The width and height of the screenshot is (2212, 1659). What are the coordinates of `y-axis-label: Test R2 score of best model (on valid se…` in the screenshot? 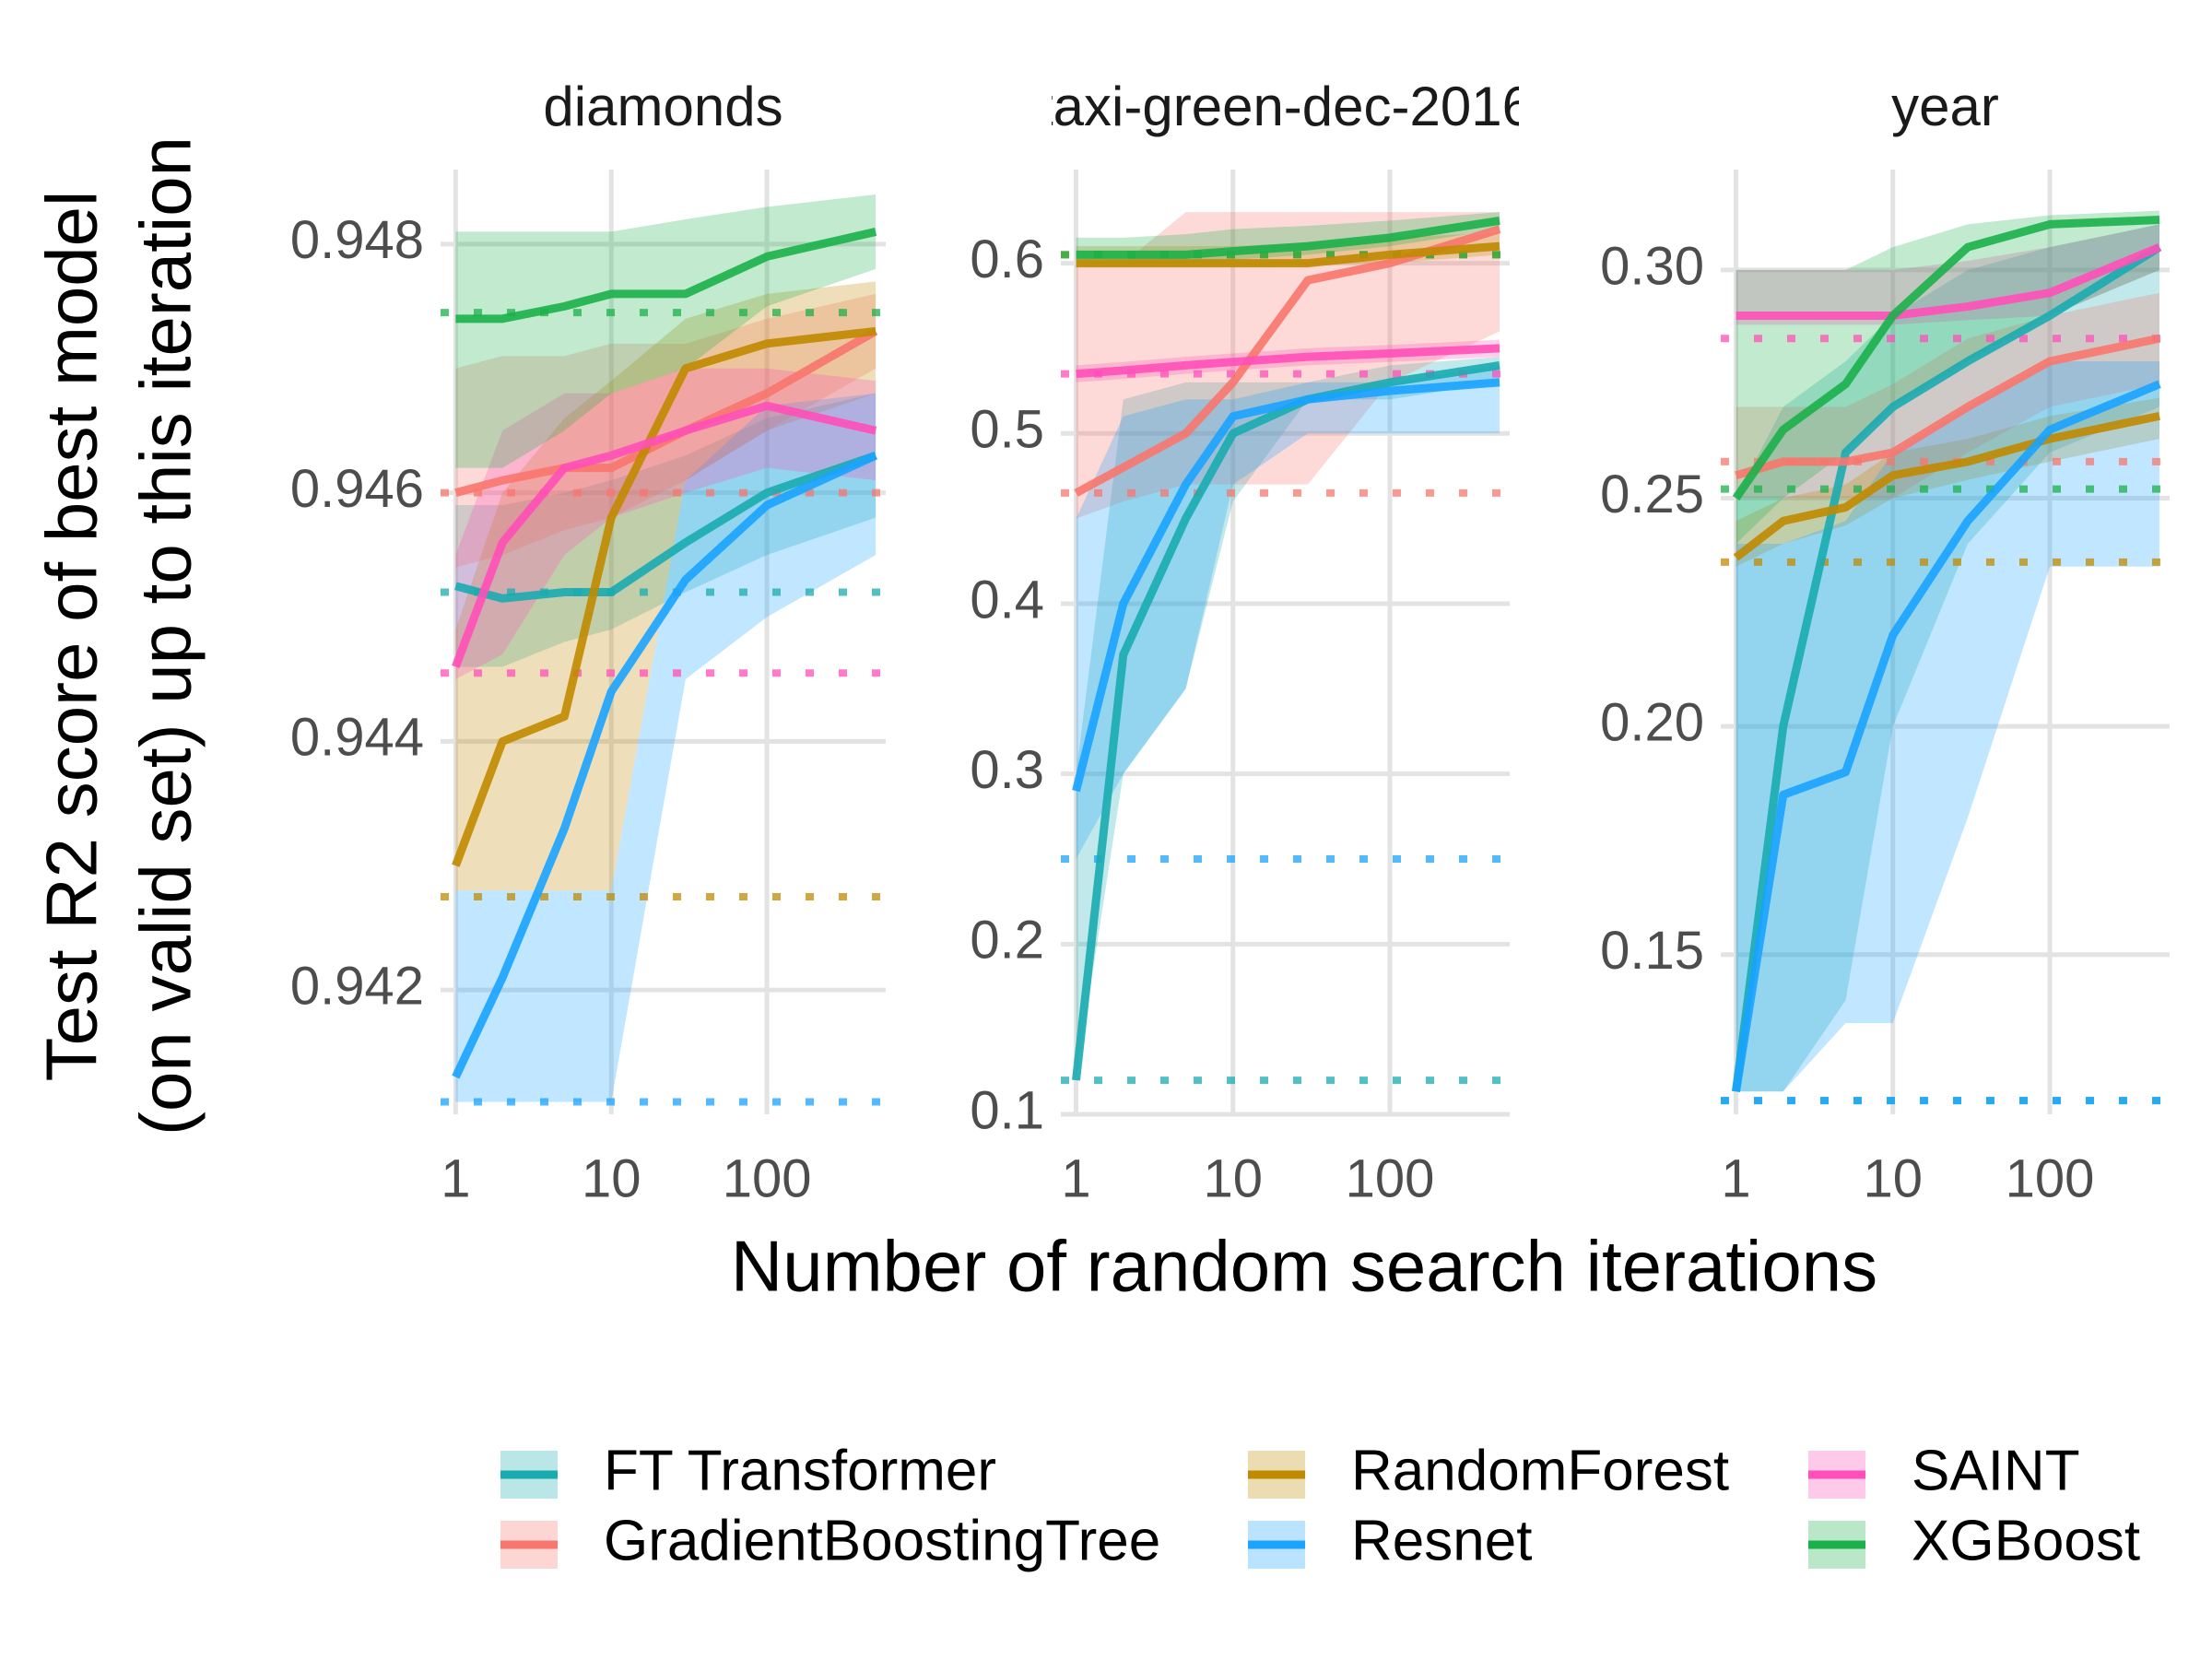 It's located at (118, 635).